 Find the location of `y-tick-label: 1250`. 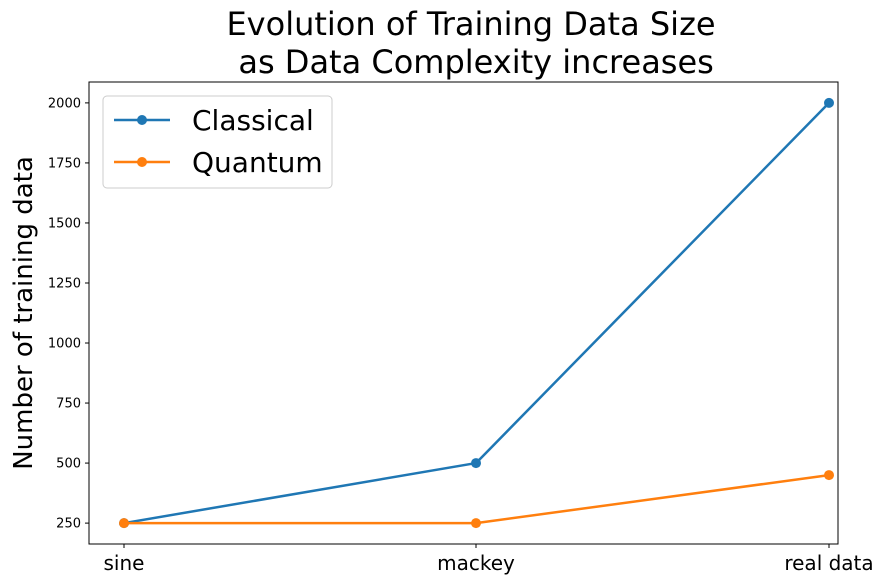

y-tick-label: 1250 is located at coordinates (64, 283).